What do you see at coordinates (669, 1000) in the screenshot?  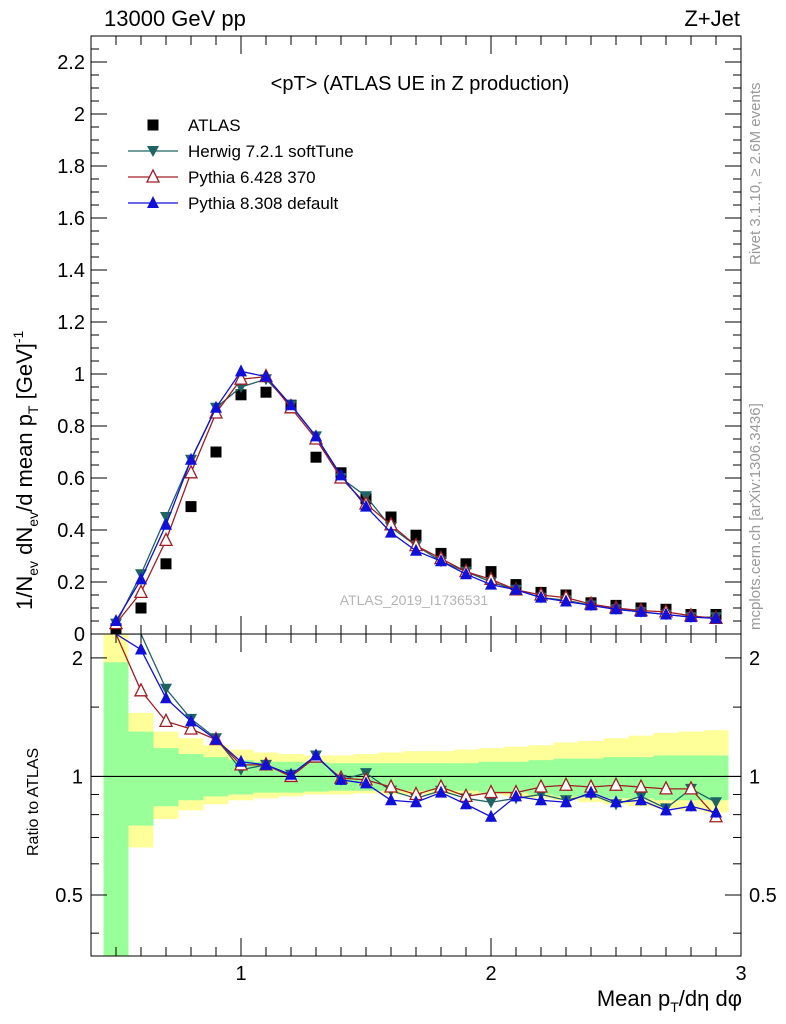 I see `x-axis-label: Mean pT/dη dφ` at bounding box center [669, 1000].